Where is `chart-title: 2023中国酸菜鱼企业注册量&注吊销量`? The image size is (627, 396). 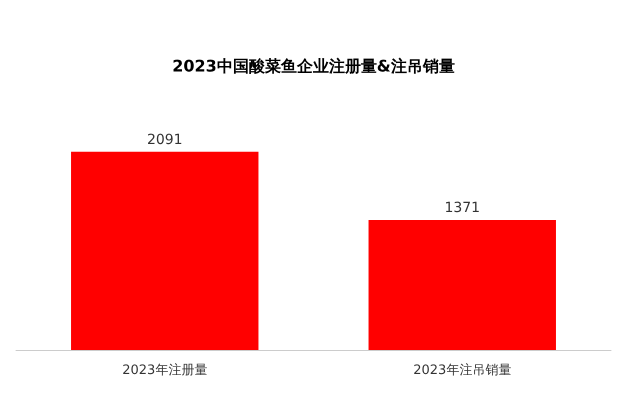
chart-title: 2023中国酸菜鱼企业注册量&注吊销量 is located at coordinates (313, 66).